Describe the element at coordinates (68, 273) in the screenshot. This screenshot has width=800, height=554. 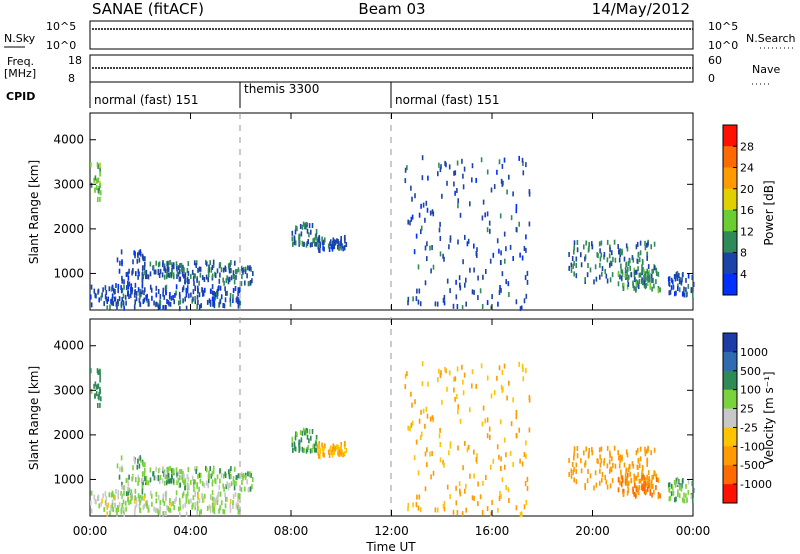
I see `y-tick-label: 1000` at that location.